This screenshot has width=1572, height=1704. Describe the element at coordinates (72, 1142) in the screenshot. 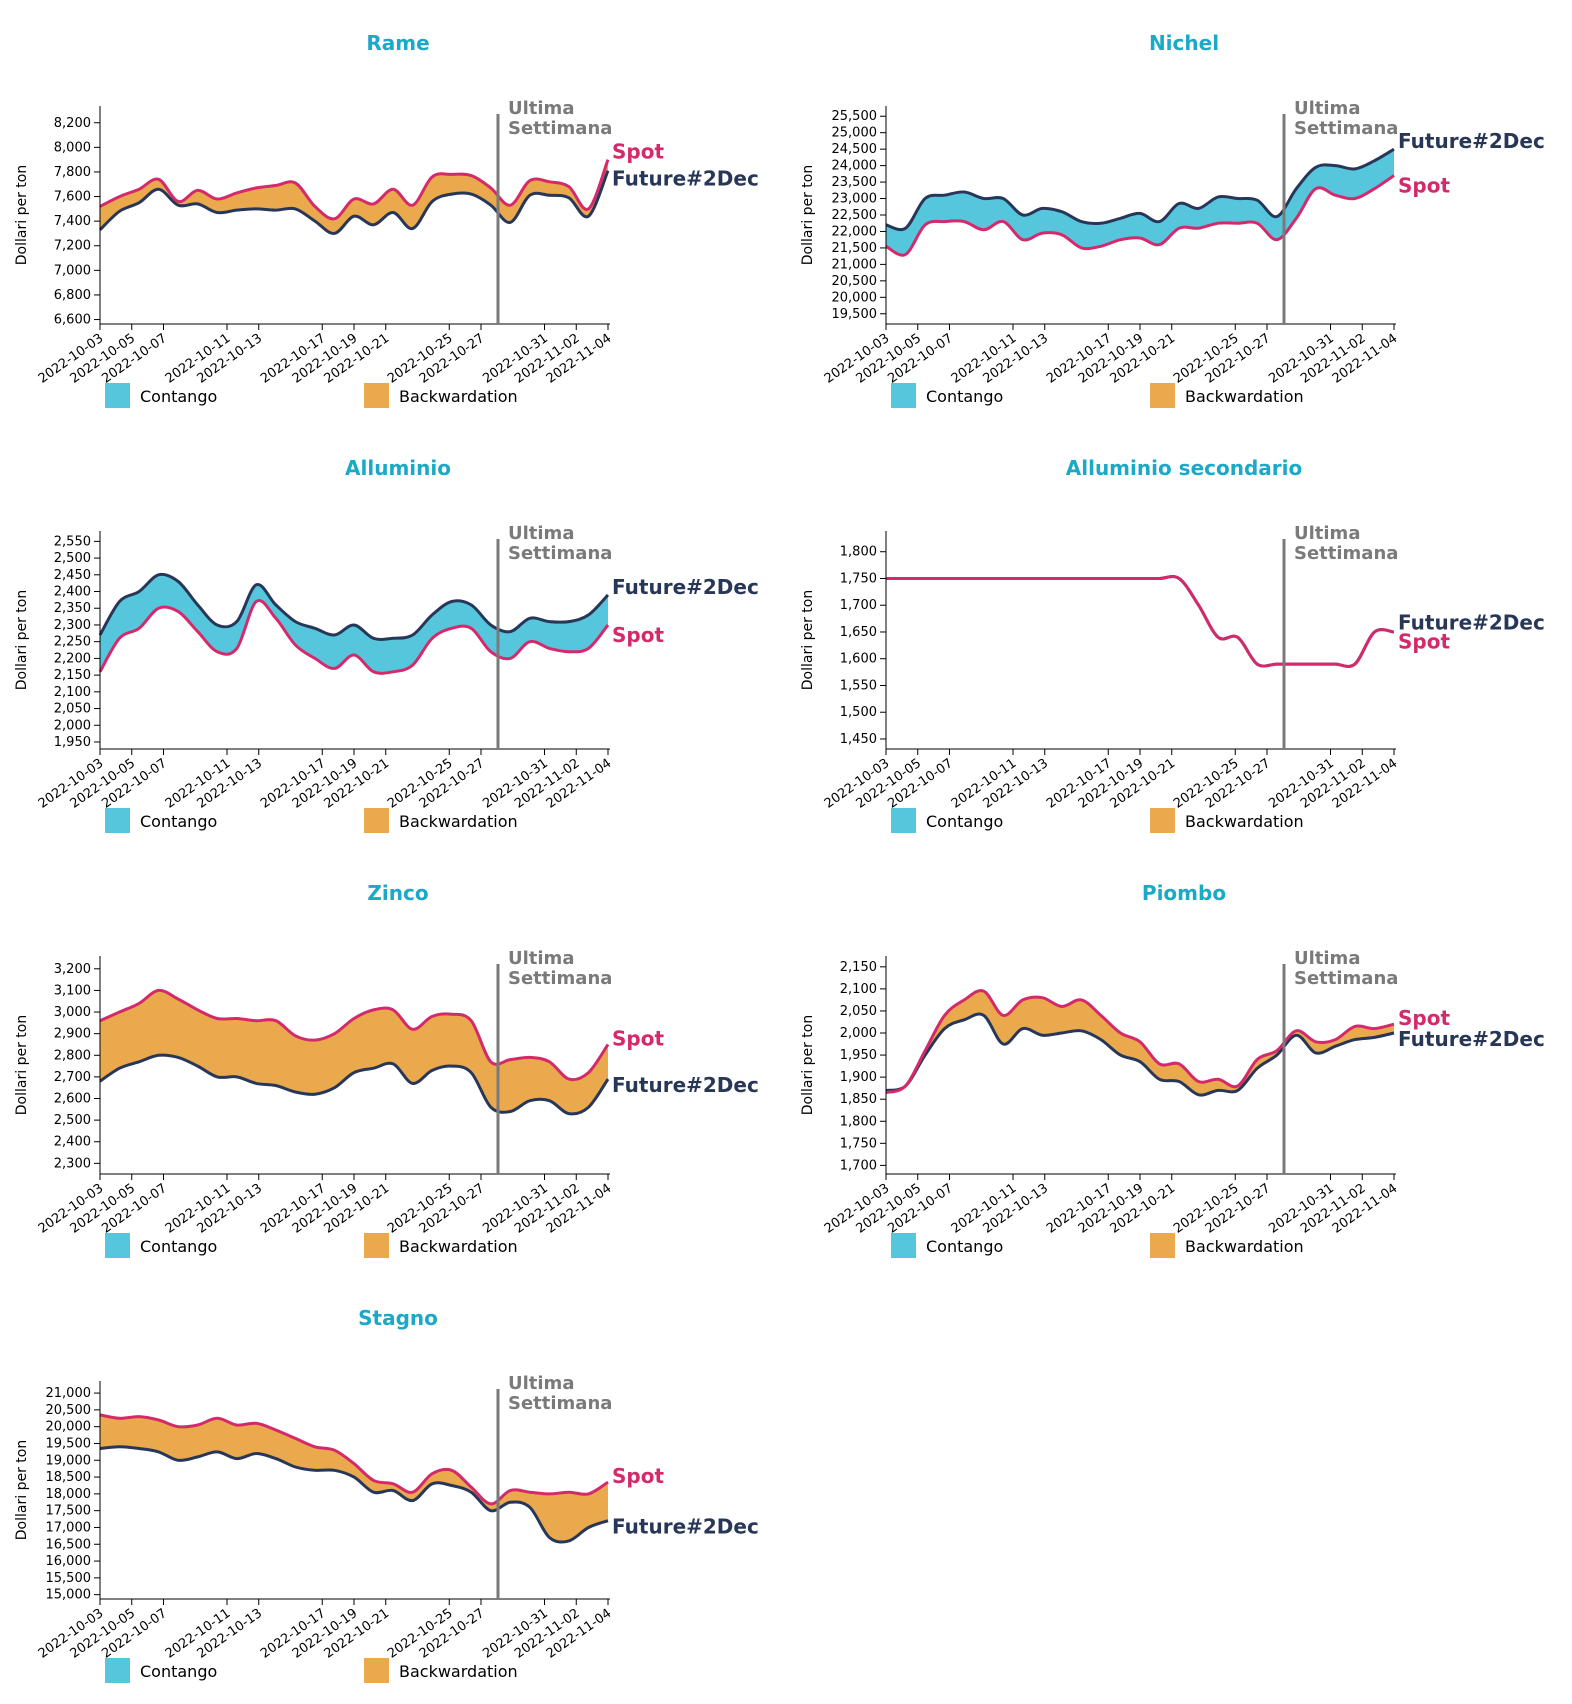

I see `y-tick-label: 2,400` at that location.